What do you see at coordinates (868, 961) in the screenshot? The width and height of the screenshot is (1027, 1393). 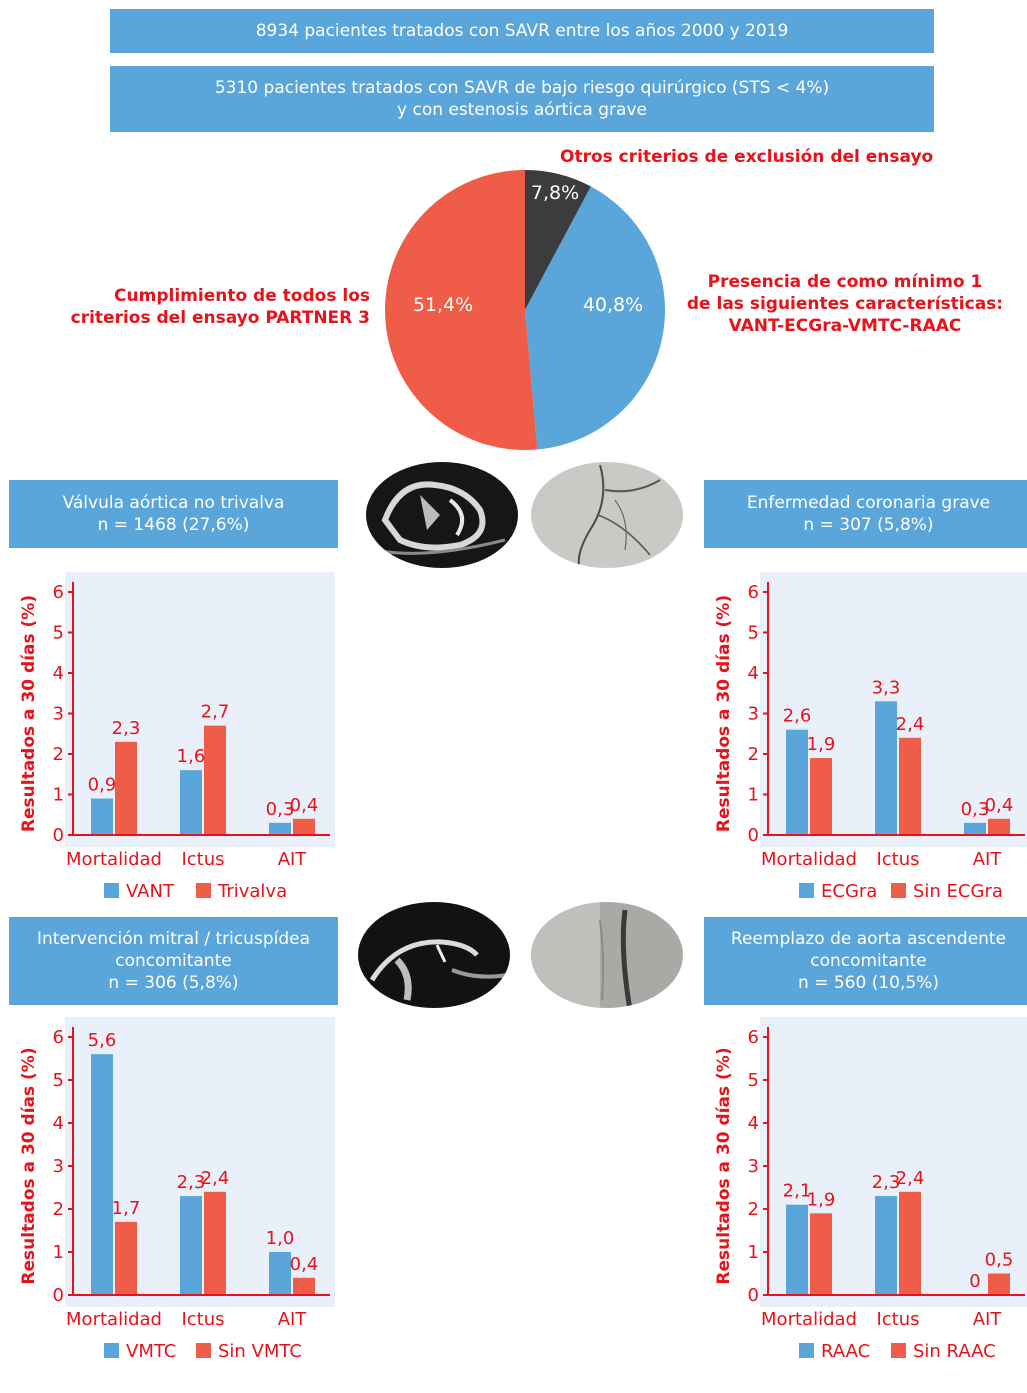 I see `panel-title-raac-line2: concomitante` at bounding box center [868, 961].